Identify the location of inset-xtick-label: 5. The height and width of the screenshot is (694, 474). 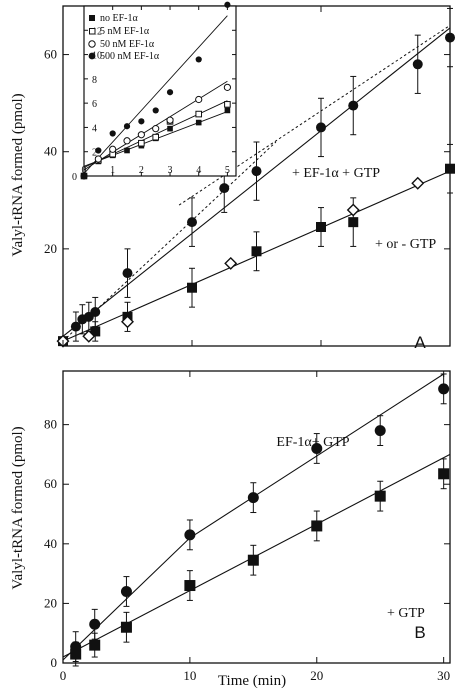
(227, 170).